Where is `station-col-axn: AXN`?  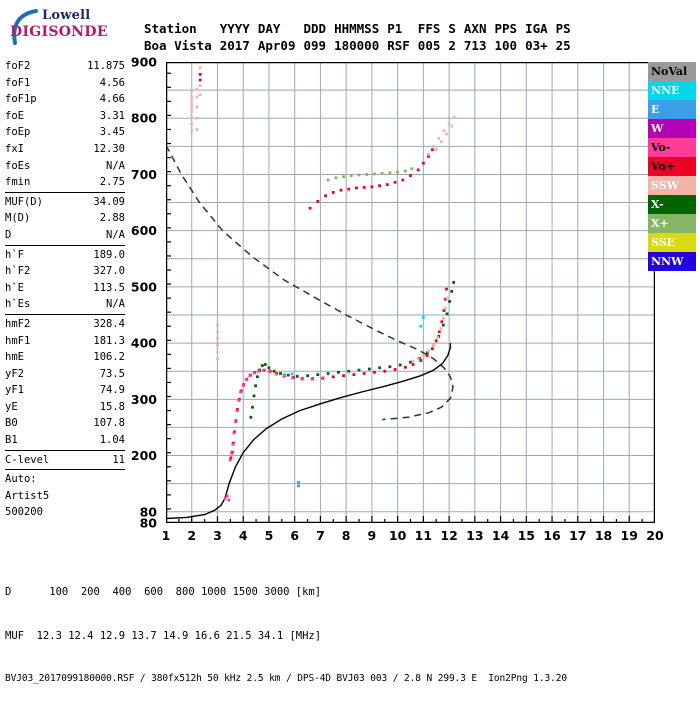 station-col-axn: AXN is located at coordinates (475, 28).